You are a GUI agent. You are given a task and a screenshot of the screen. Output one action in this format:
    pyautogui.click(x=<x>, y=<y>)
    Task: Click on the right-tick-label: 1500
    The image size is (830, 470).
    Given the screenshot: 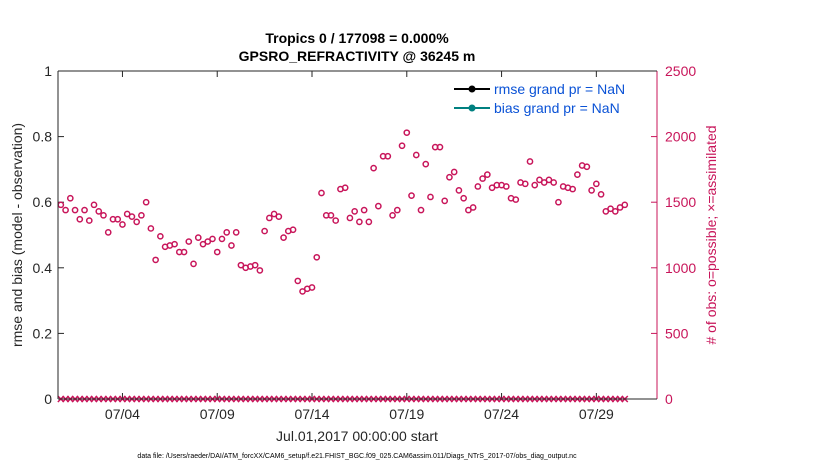 What is the action you would take?
    pyautogui.click(x=680, y=202)
    